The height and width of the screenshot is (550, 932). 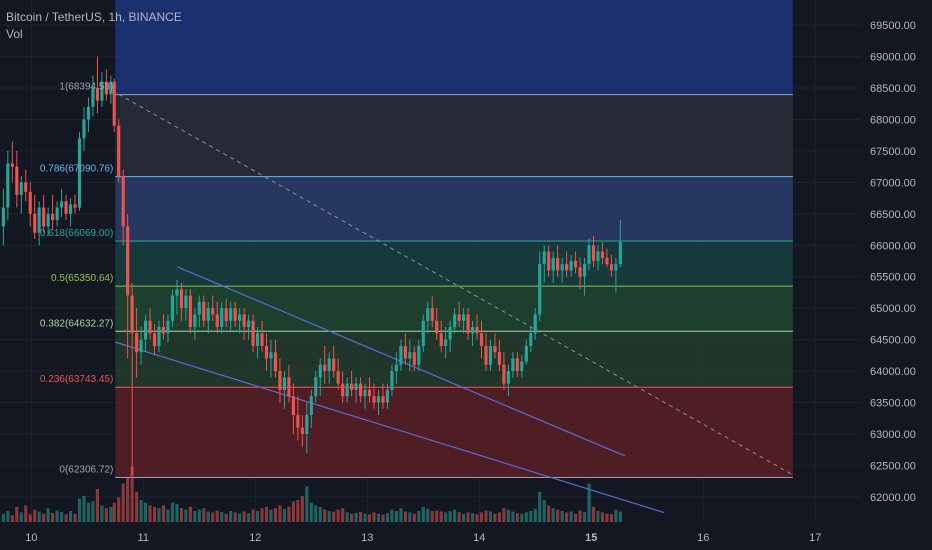 What do you see at coordinates (893, 152) in the screenshot?
I see `price-axis-label: 67500.00` at bounding box center [893, 152].